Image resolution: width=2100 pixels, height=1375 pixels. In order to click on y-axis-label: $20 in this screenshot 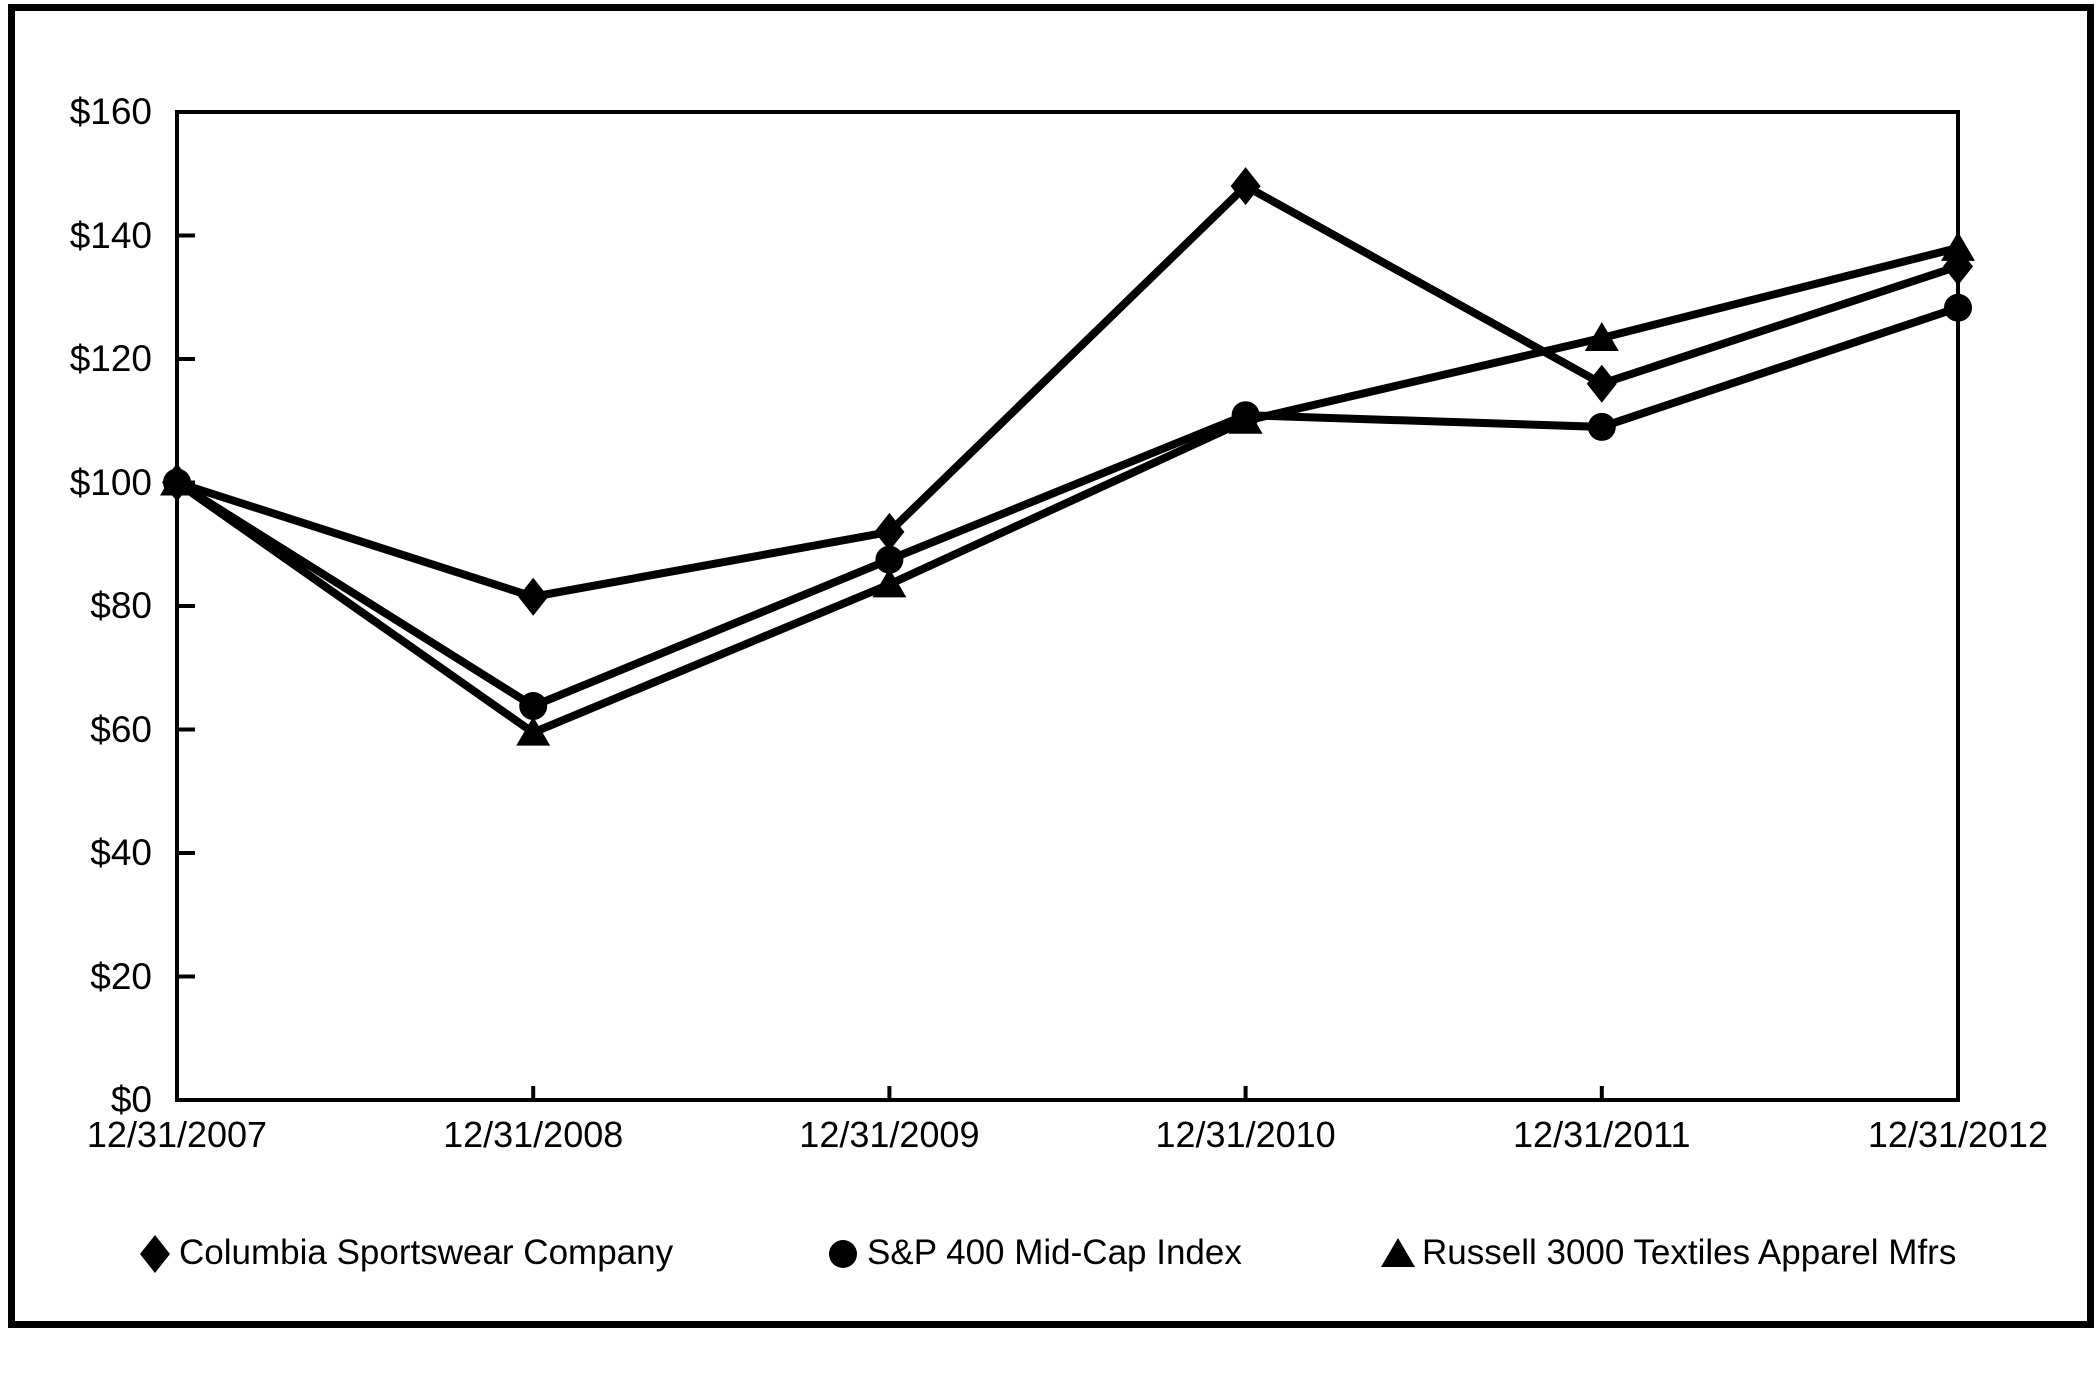, I will do `click(121, 976)`.